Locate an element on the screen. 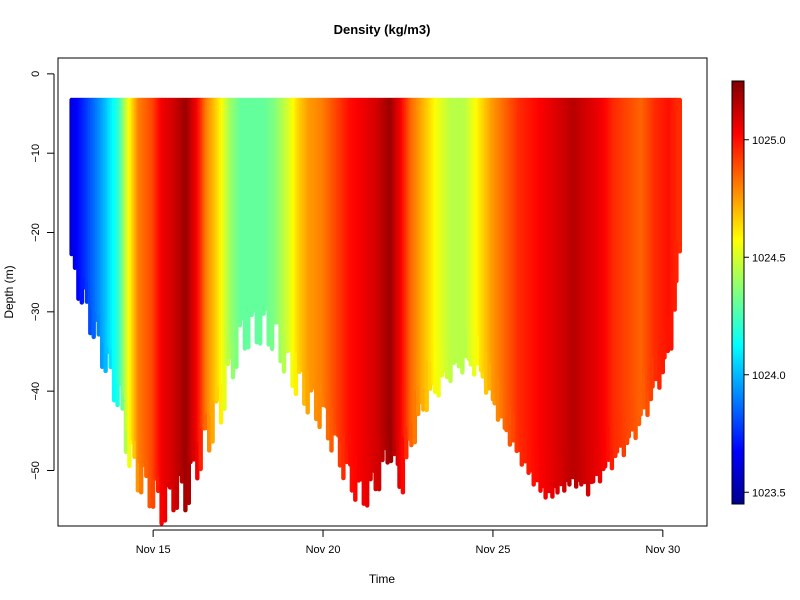 The width and height of the screenshot is (800, 600). y-axis-label: Depth (m) is located at coordinates (9, 291).